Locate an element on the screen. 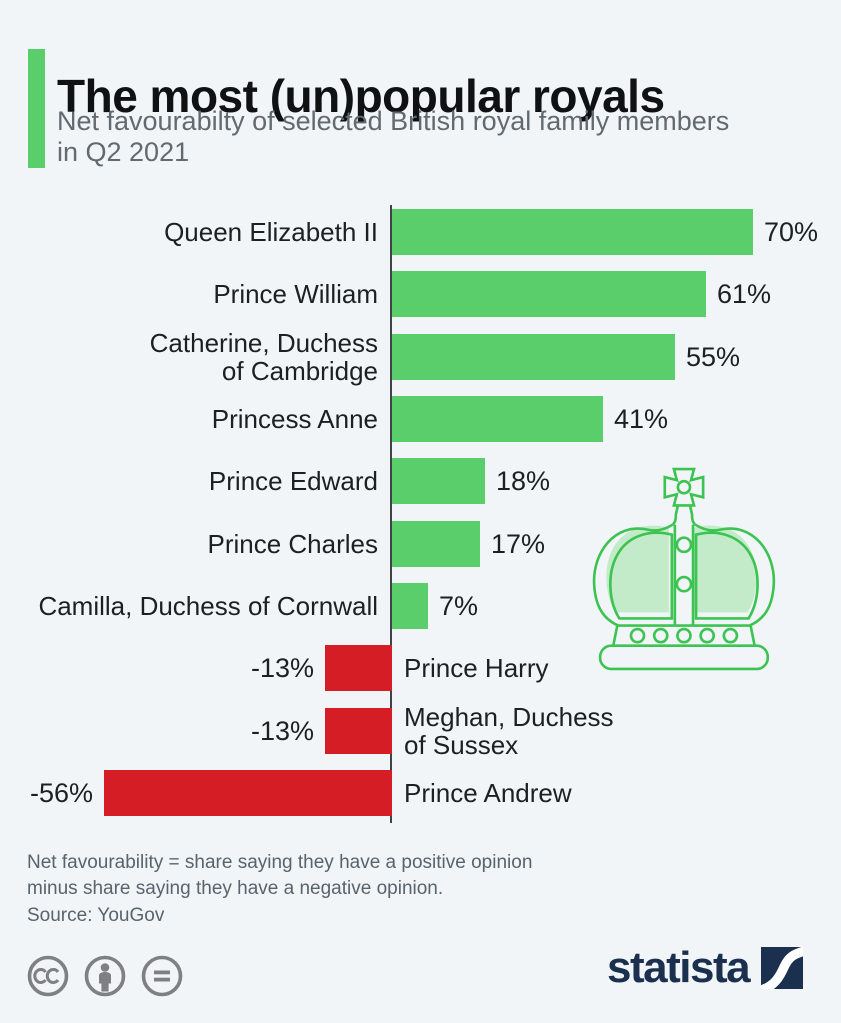  title-accent-bar is located at coordinates (36, 108).